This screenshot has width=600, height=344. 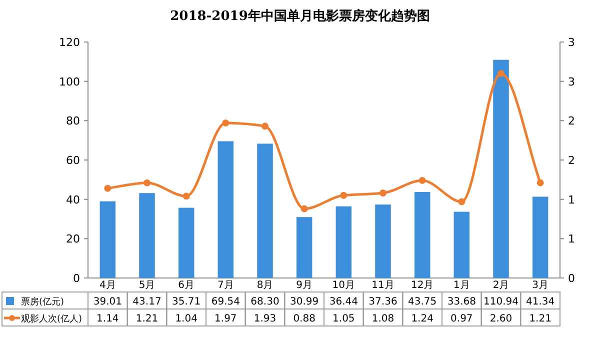 What do you see at coordinates (147, 285) in the screenshot?
I see `x-tick-label: 5月` at bounding box center [147, 285].